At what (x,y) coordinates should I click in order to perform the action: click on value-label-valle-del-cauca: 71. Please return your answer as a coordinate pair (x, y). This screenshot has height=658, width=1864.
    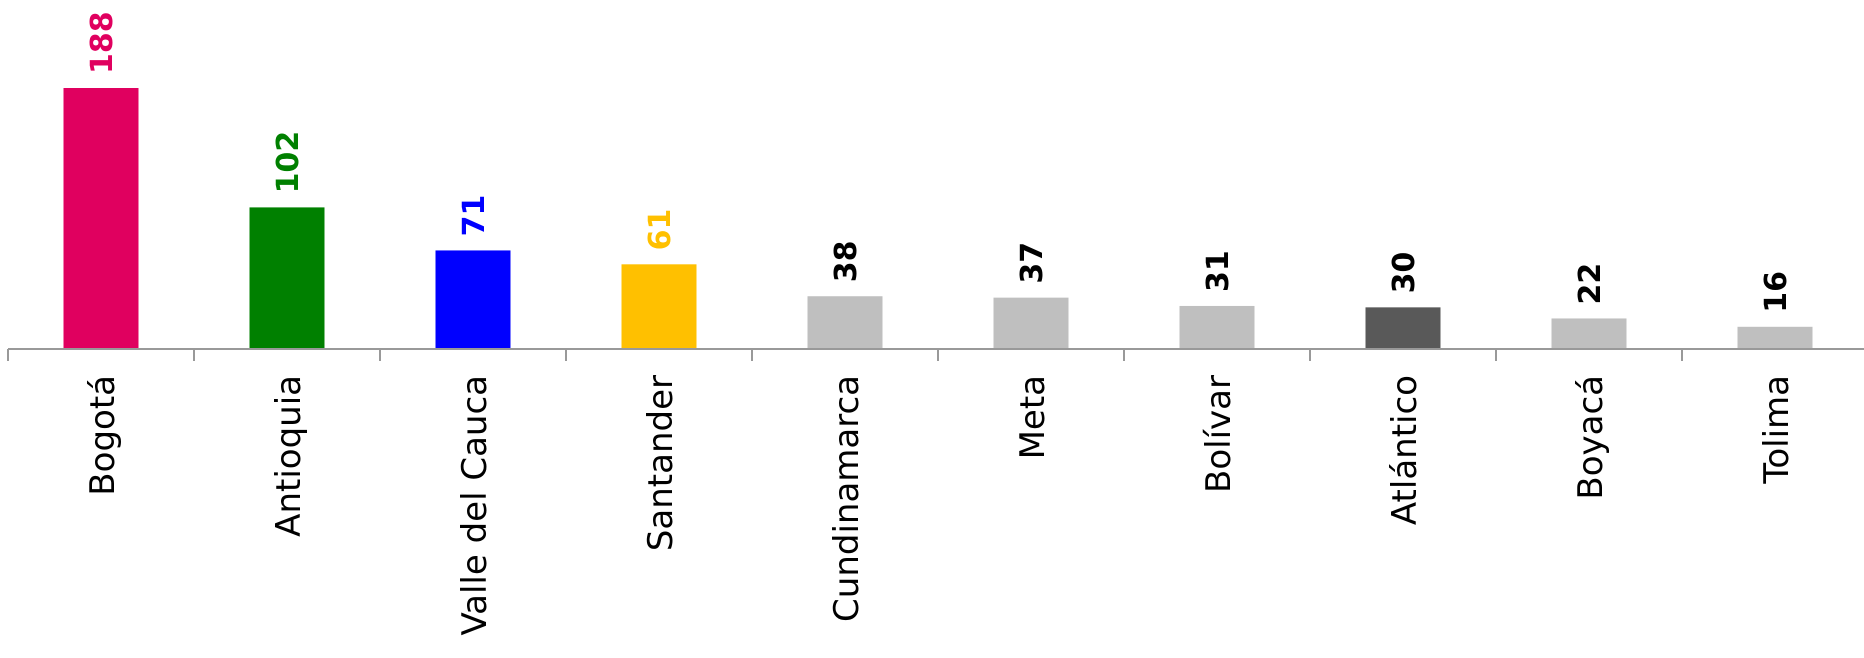
    Looking at the image, I should click on (474, 216).